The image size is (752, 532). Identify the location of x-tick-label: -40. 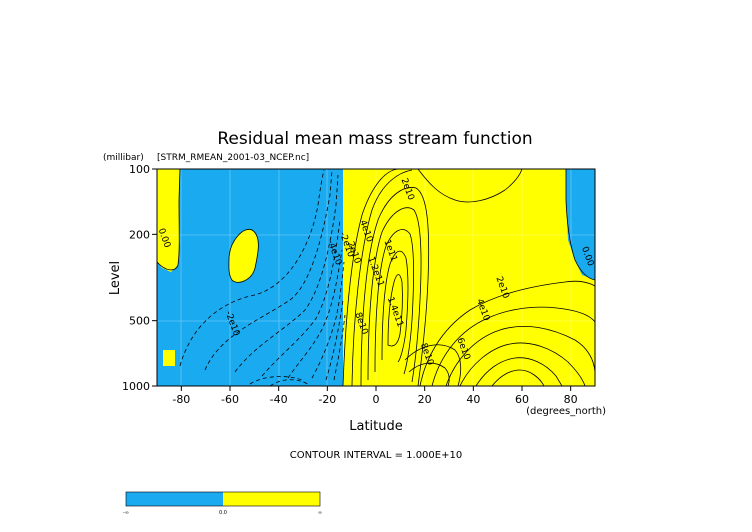
(279, 399).